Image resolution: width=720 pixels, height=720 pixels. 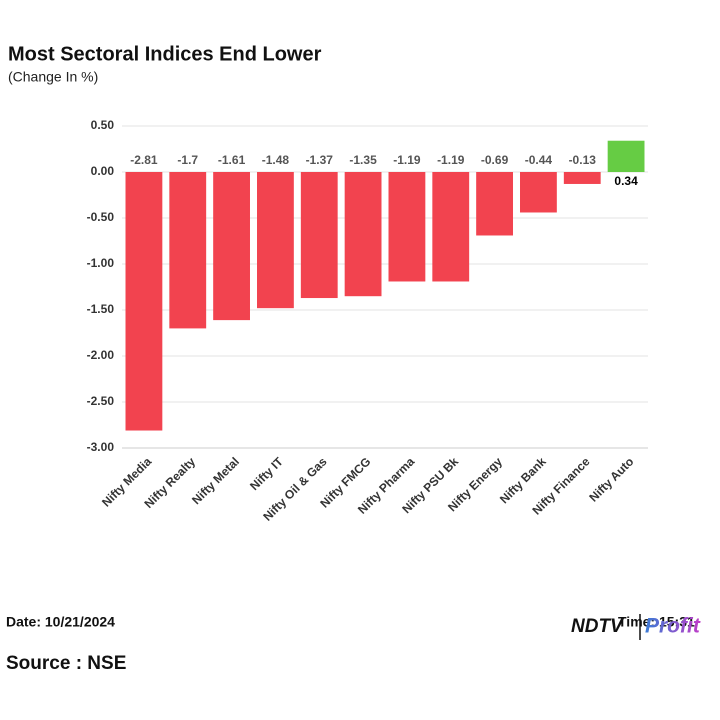 What do you see at coordinates (215, 480) in the screenshot?
I see `x-tick-label: Nifty Metal` at bounding box center [215, 480].